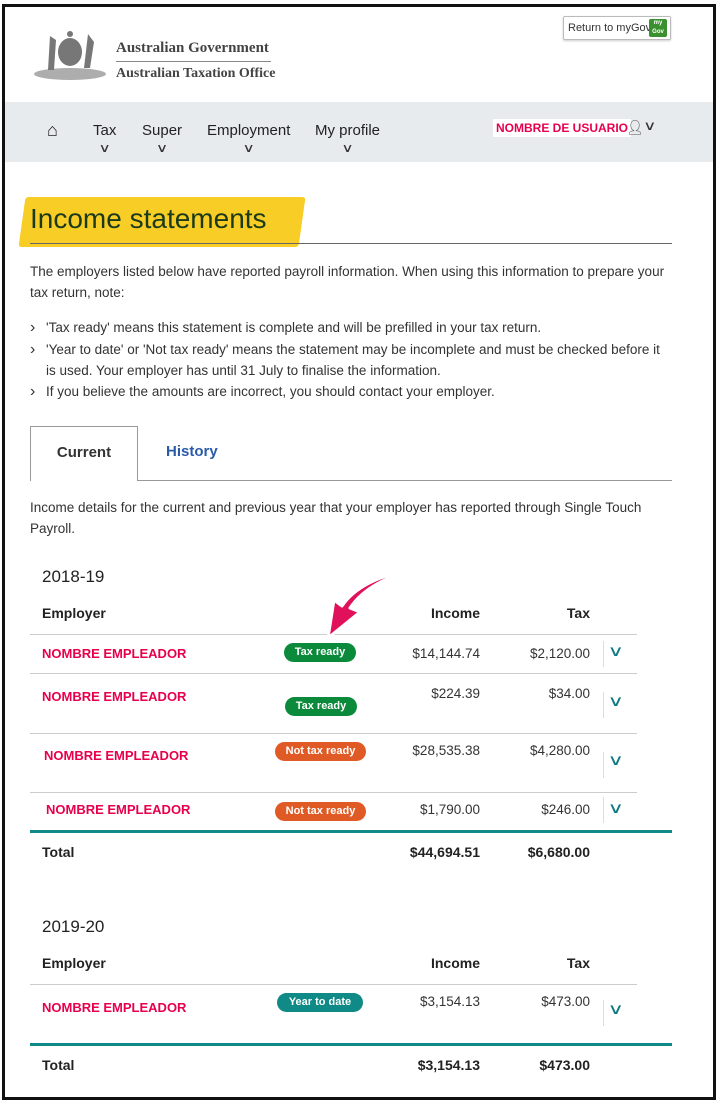 The height and width of the screenshot is (1108, 720). I want to click on total-income: $3,154.13, so click(448, 1065).